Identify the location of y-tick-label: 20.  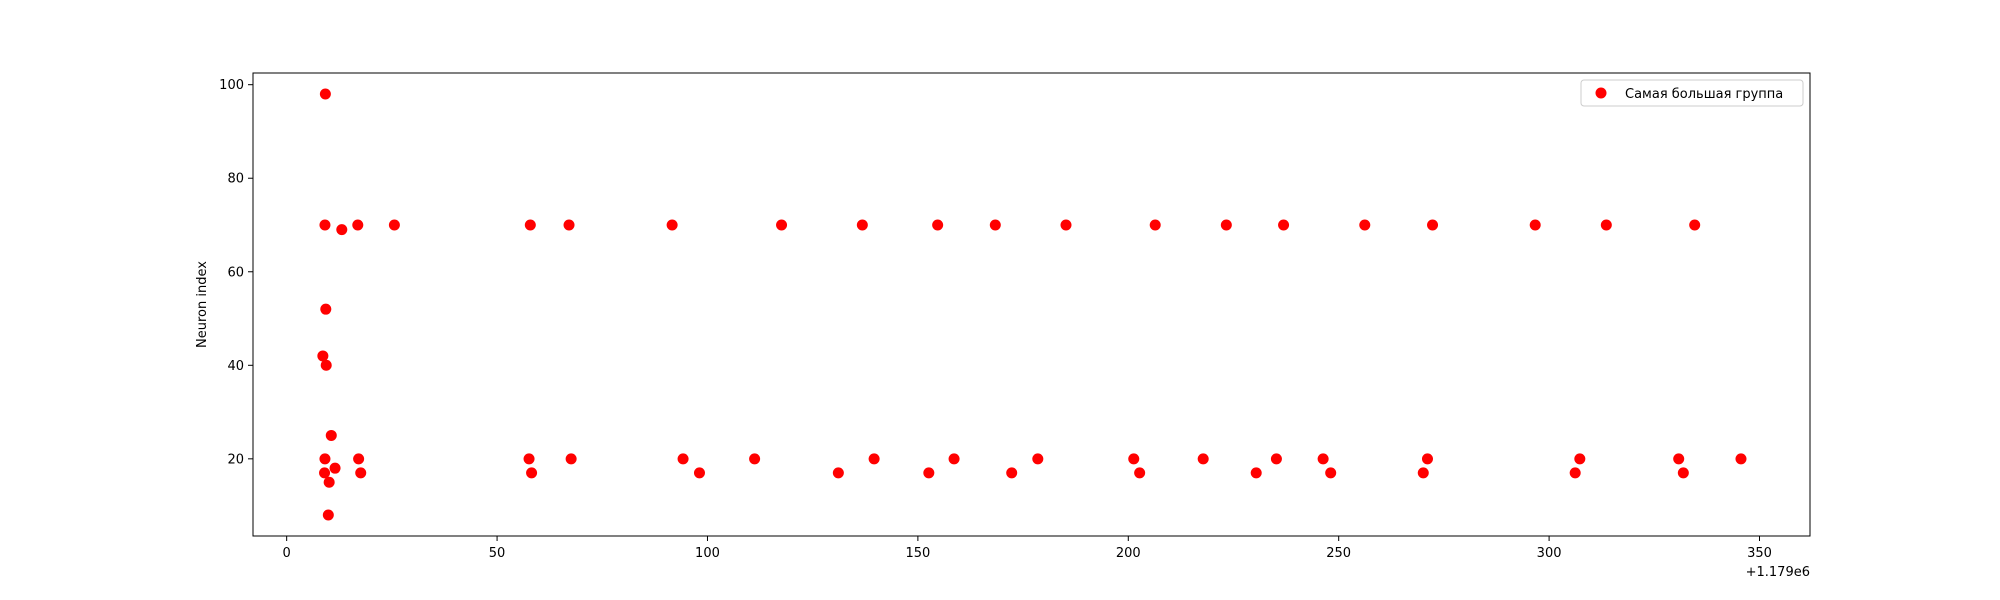
(235, 459).